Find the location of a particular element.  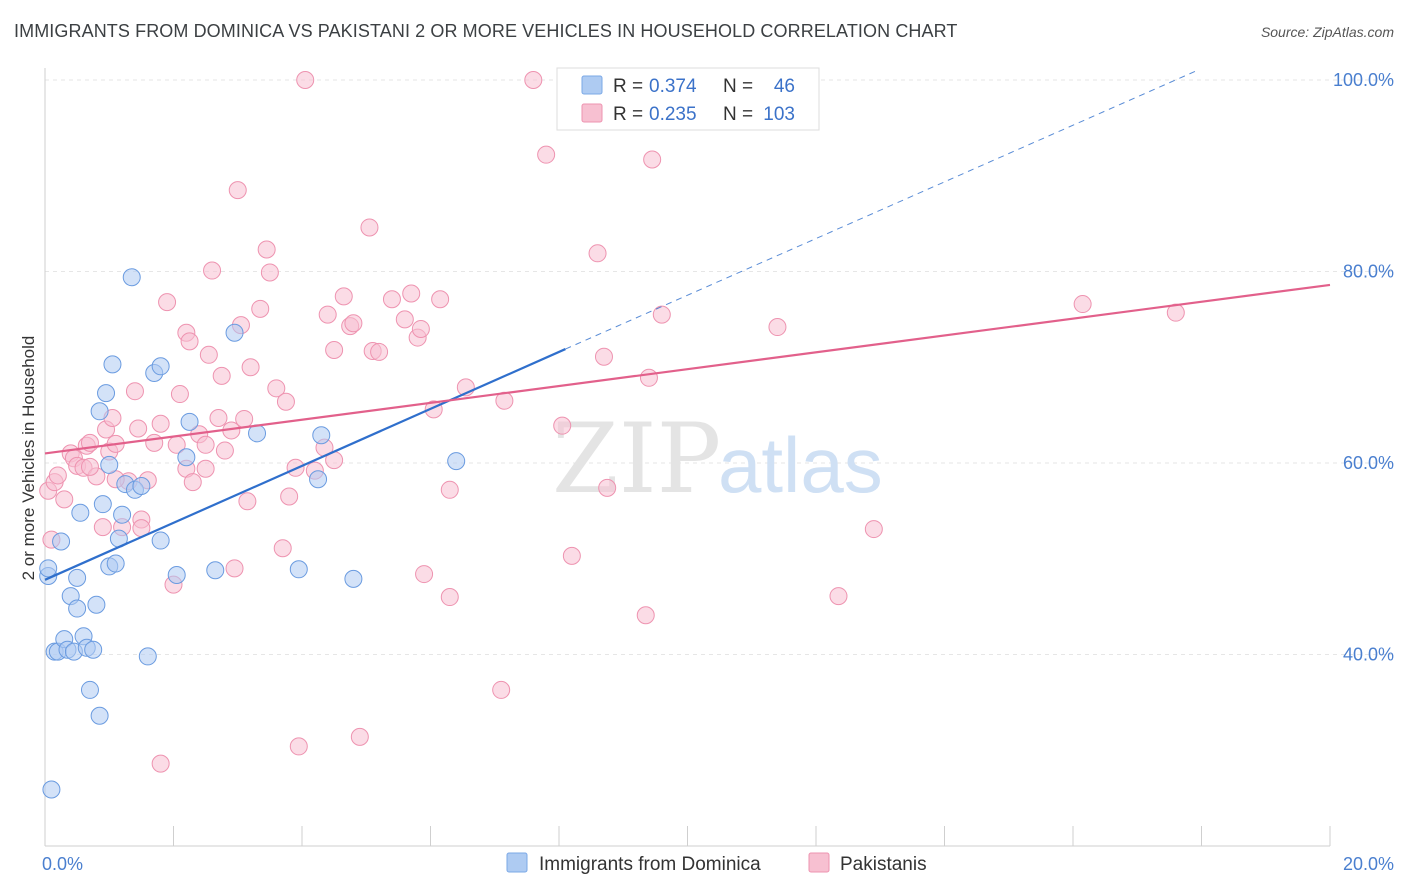

legend-n-label-dominica: N = is located at coordinates (738, 86).